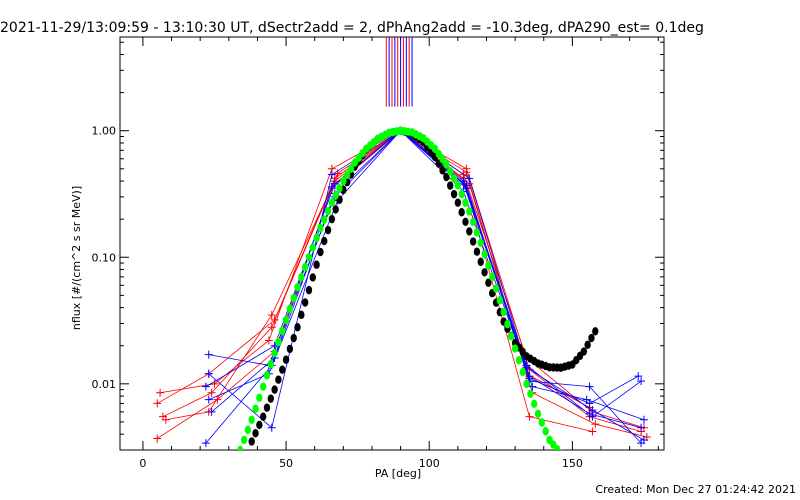 This screenshot has width=800, height=500. What do you see at coordinates (76, 258) in the screenshot?
I see `y-axis-label: nflux [#/(cm^2 s sr MeV)]` at bounding box center [76, 258].